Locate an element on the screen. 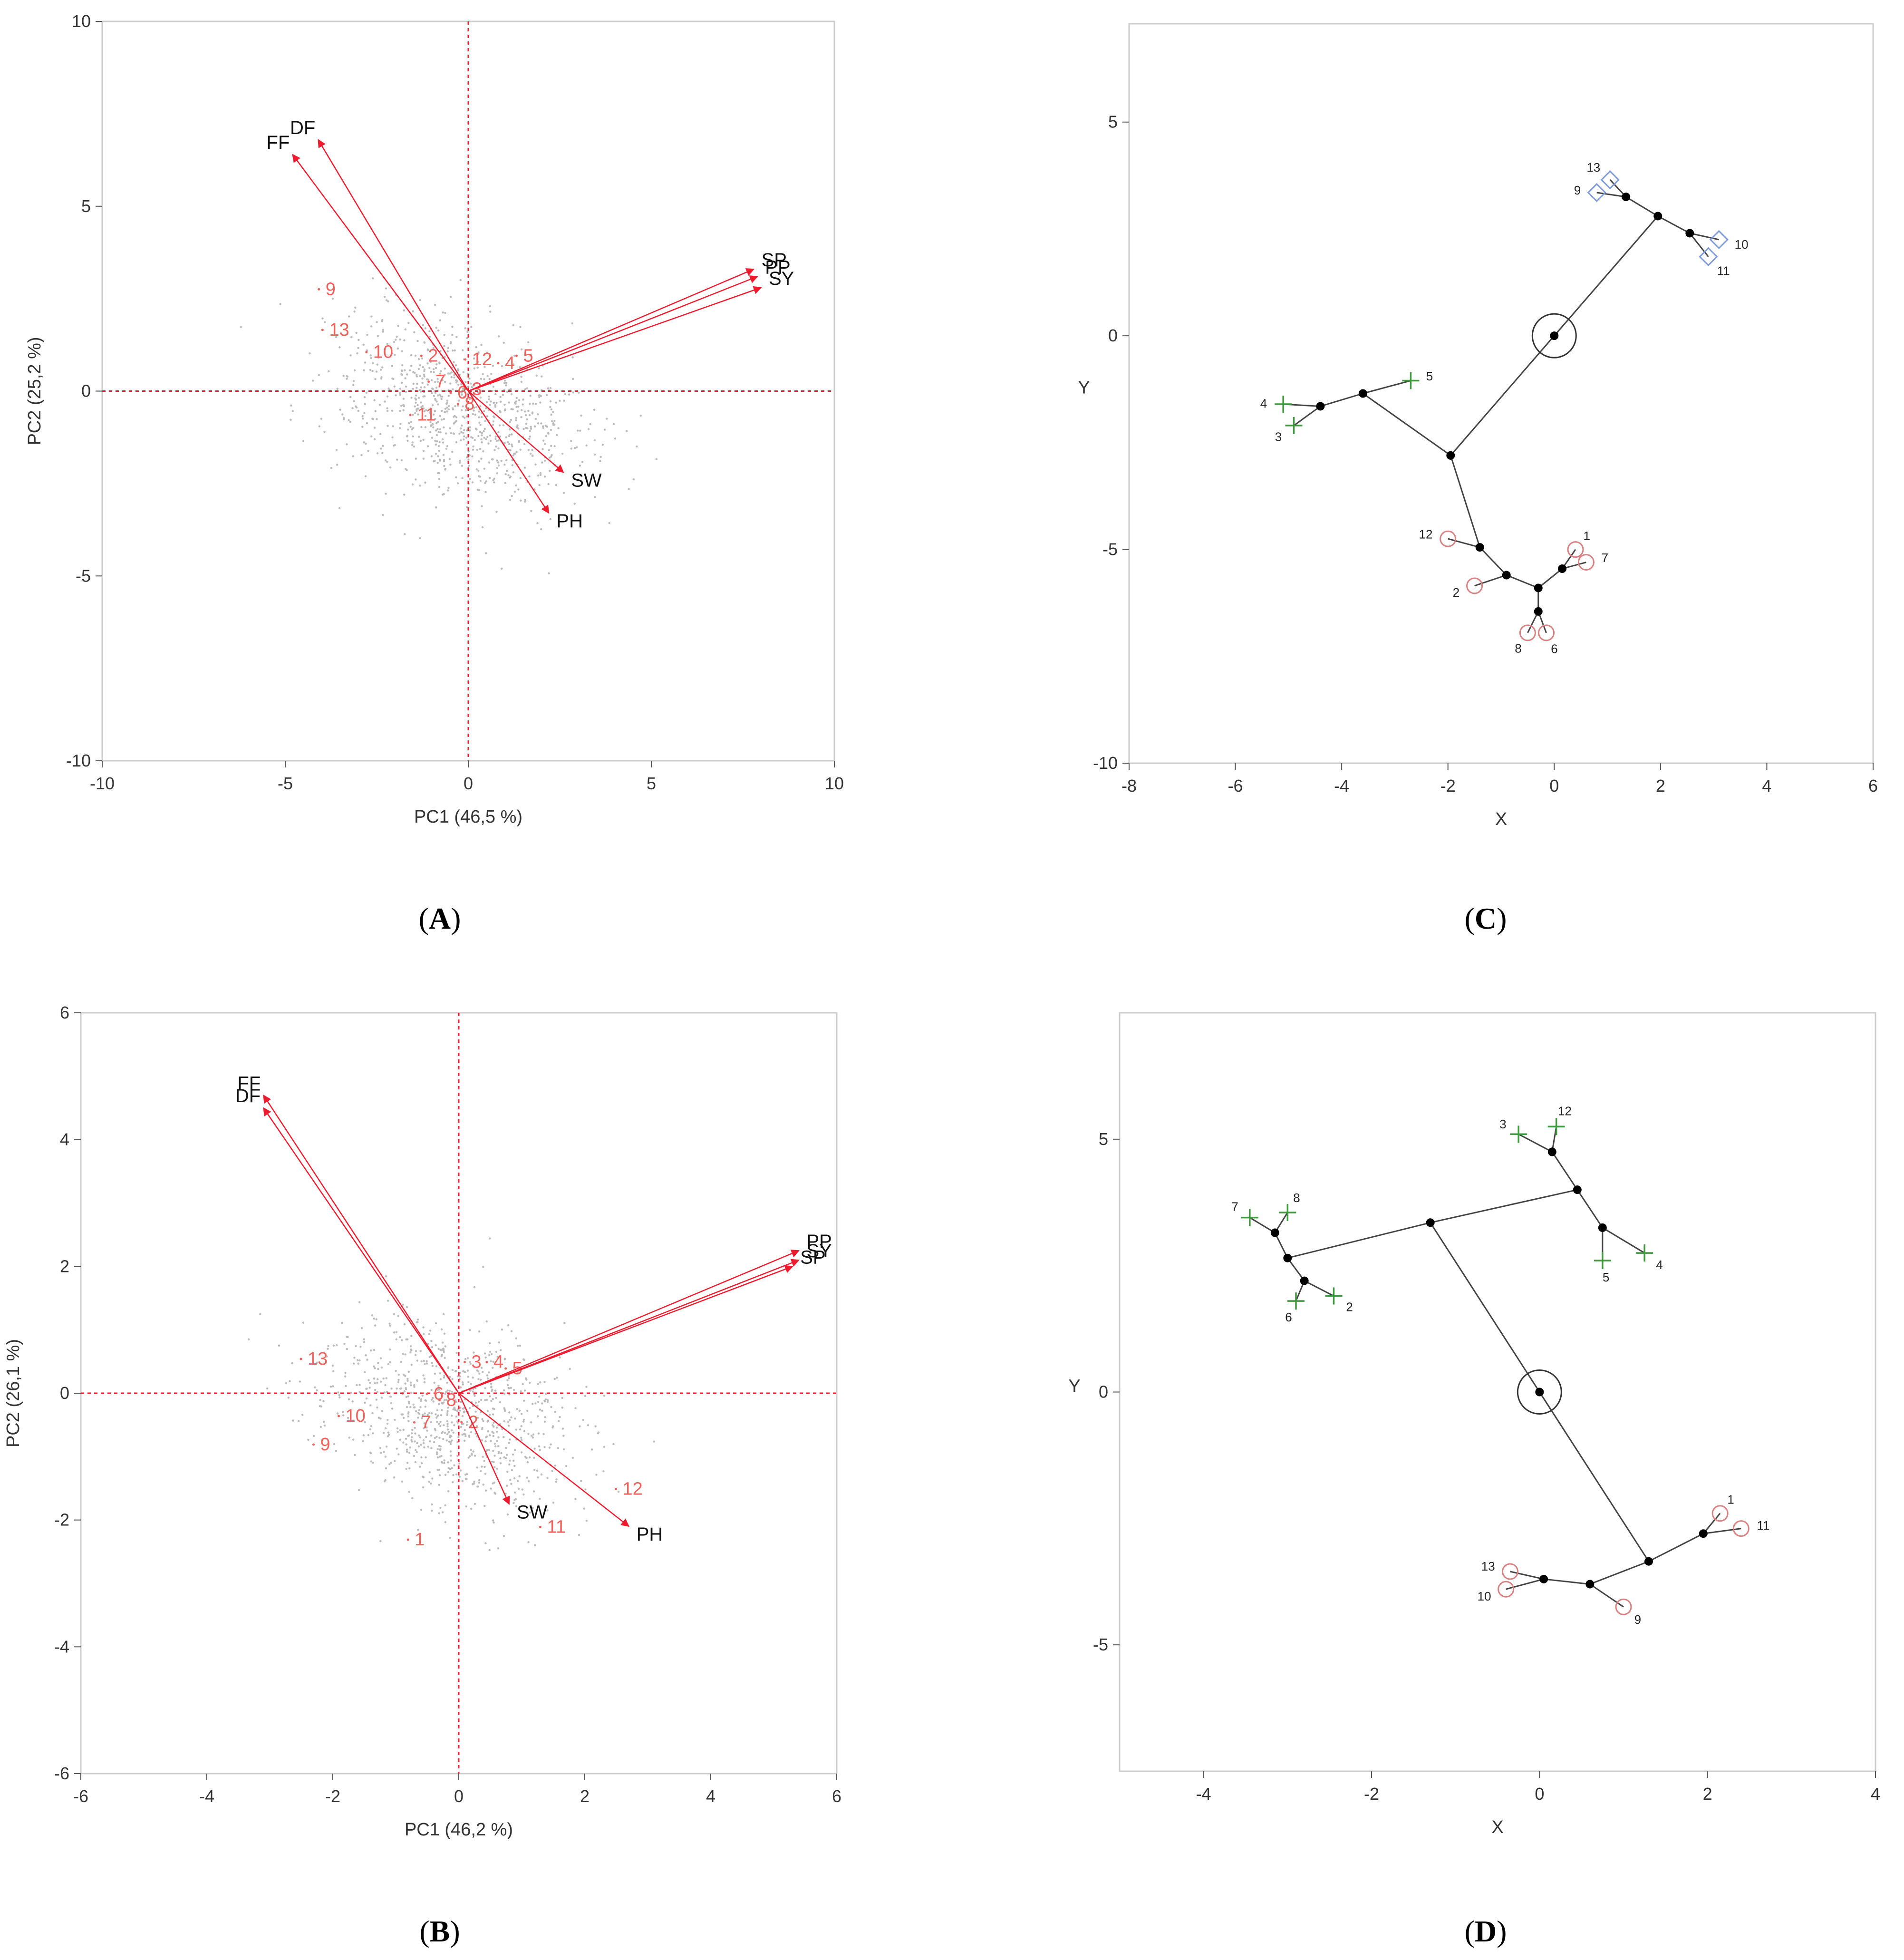 The height and width of the screenshot is (1960, 1904). x-tick-label: 2 is located at coordinates (1660, 786).